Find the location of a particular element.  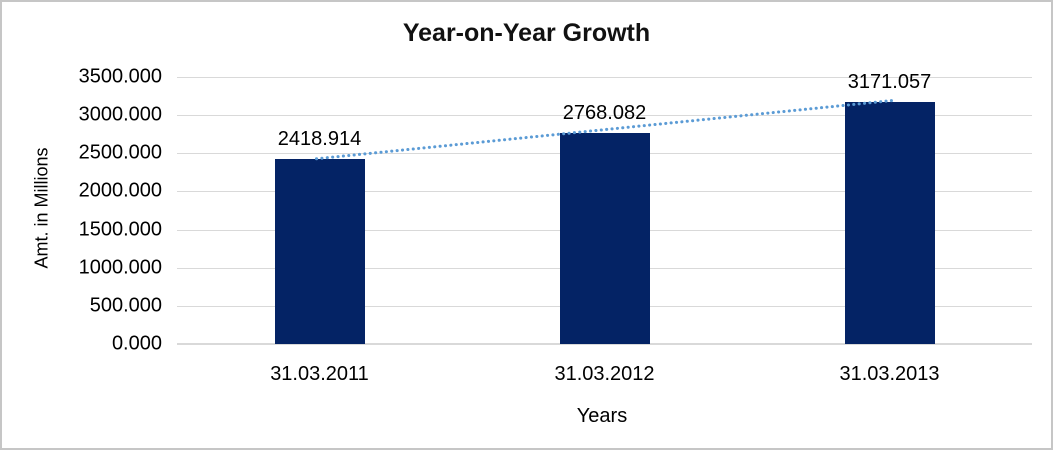

x-axis-ticks: 31.03.2011 31.03.2012 31.03.2013 is located at coordinates (604, 376).